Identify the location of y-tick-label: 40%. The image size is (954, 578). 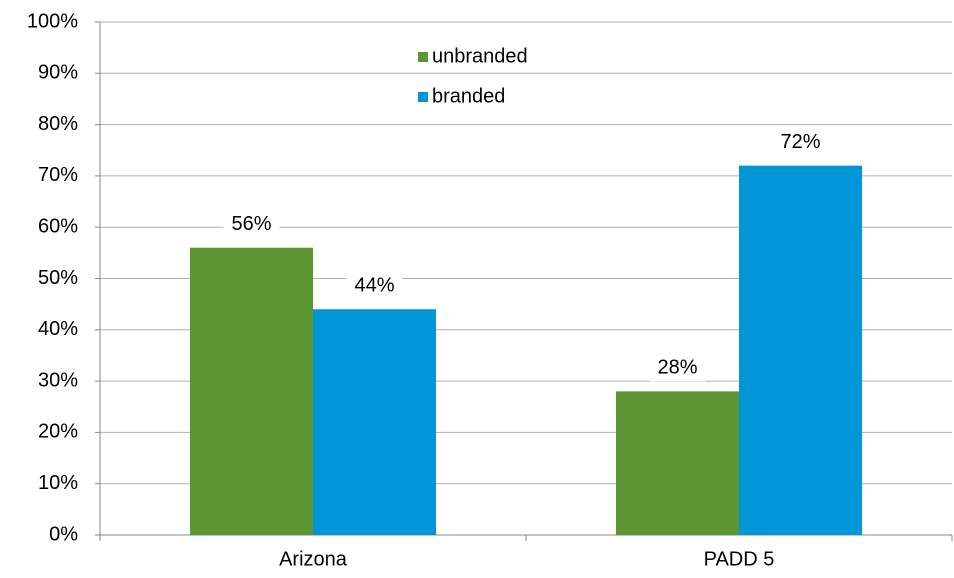
(58, 329).